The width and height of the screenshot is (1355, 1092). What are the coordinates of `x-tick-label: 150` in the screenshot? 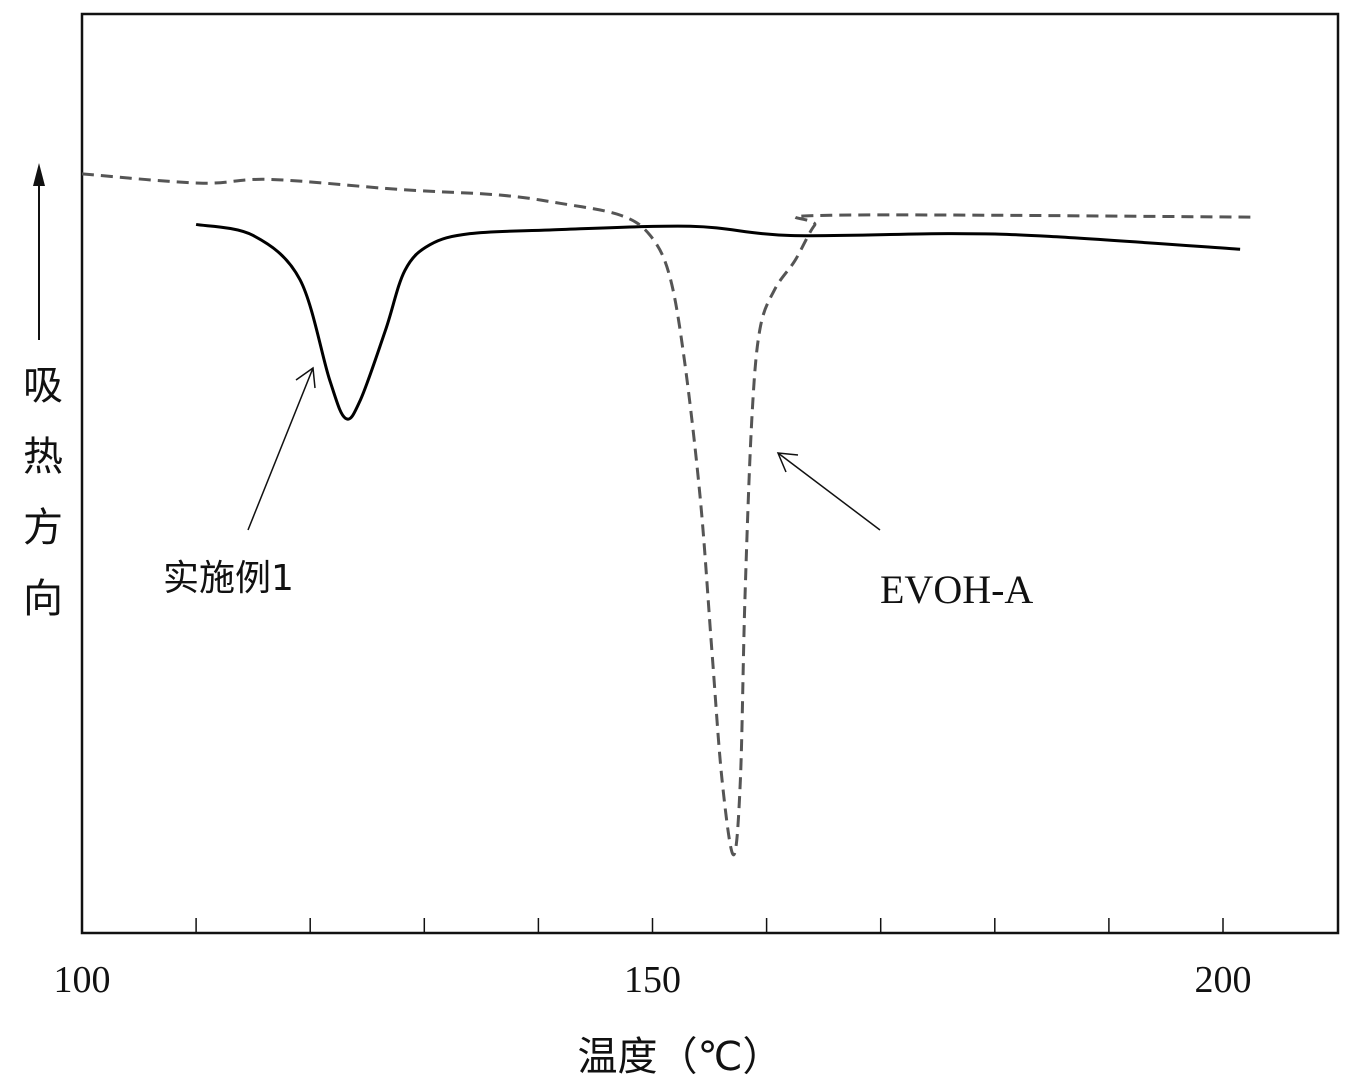 It's located at (652, 980).